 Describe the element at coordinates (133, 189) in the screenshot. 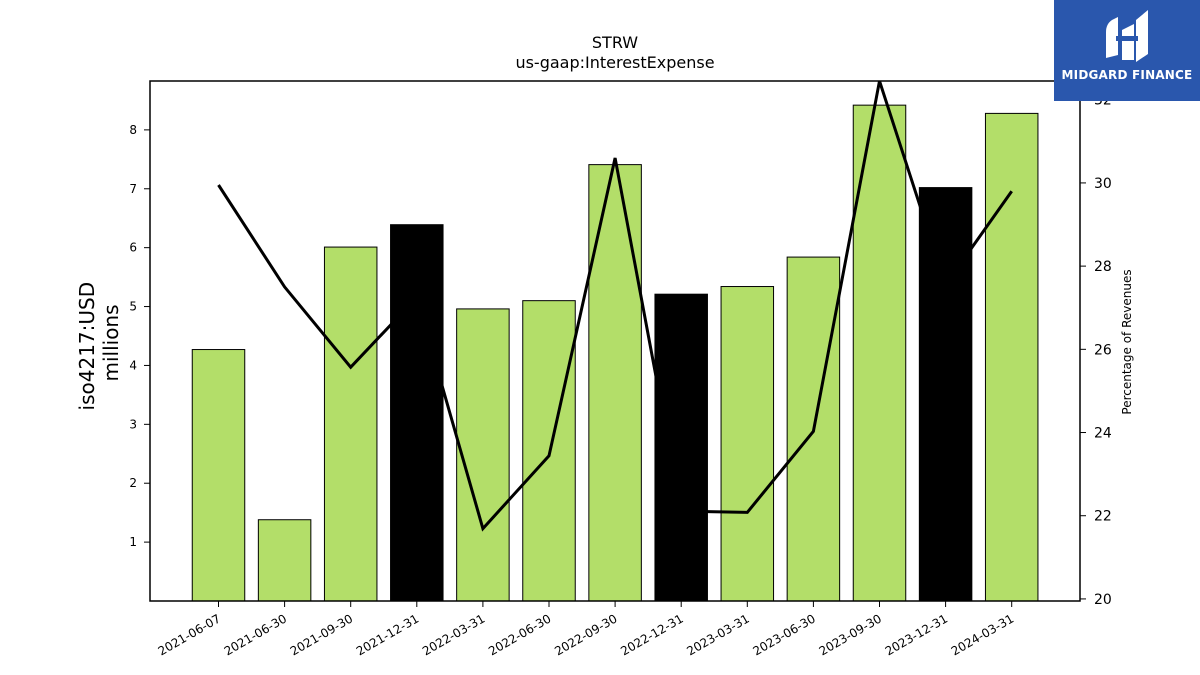

I see `y-tick-label: 7` at that location.